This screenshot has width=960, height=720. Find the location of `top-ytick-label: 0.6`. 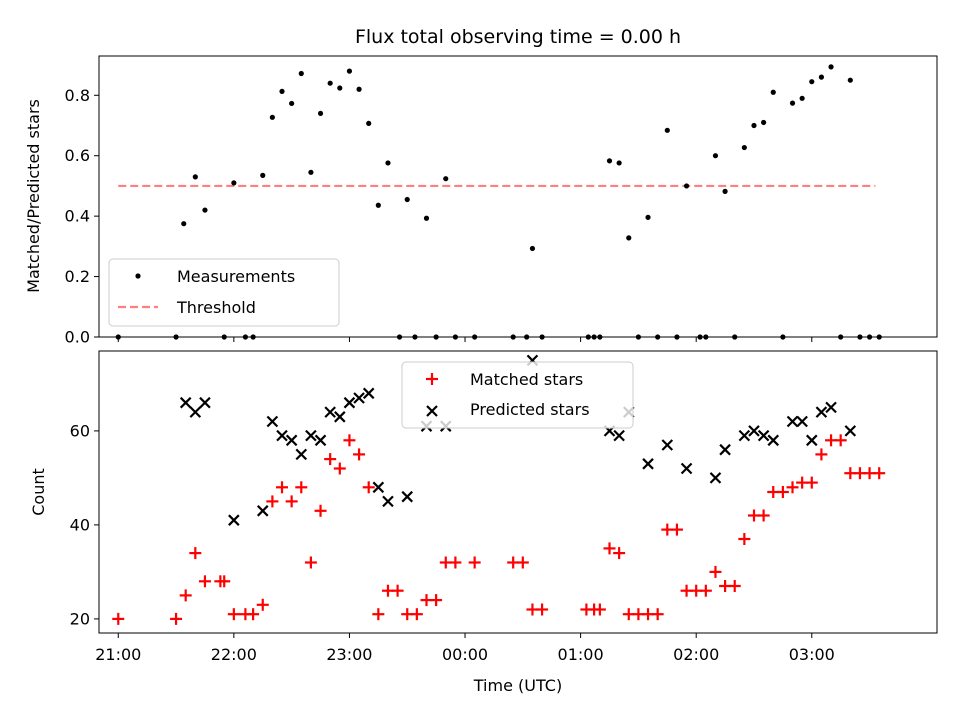

top-ytick-label: 0.6 is located at coordinates (77, 155).